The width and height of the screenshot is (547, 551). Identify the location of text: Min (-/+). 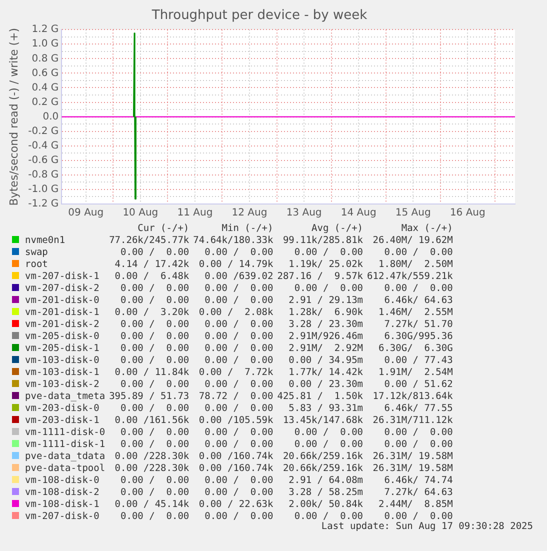
(247, 229).